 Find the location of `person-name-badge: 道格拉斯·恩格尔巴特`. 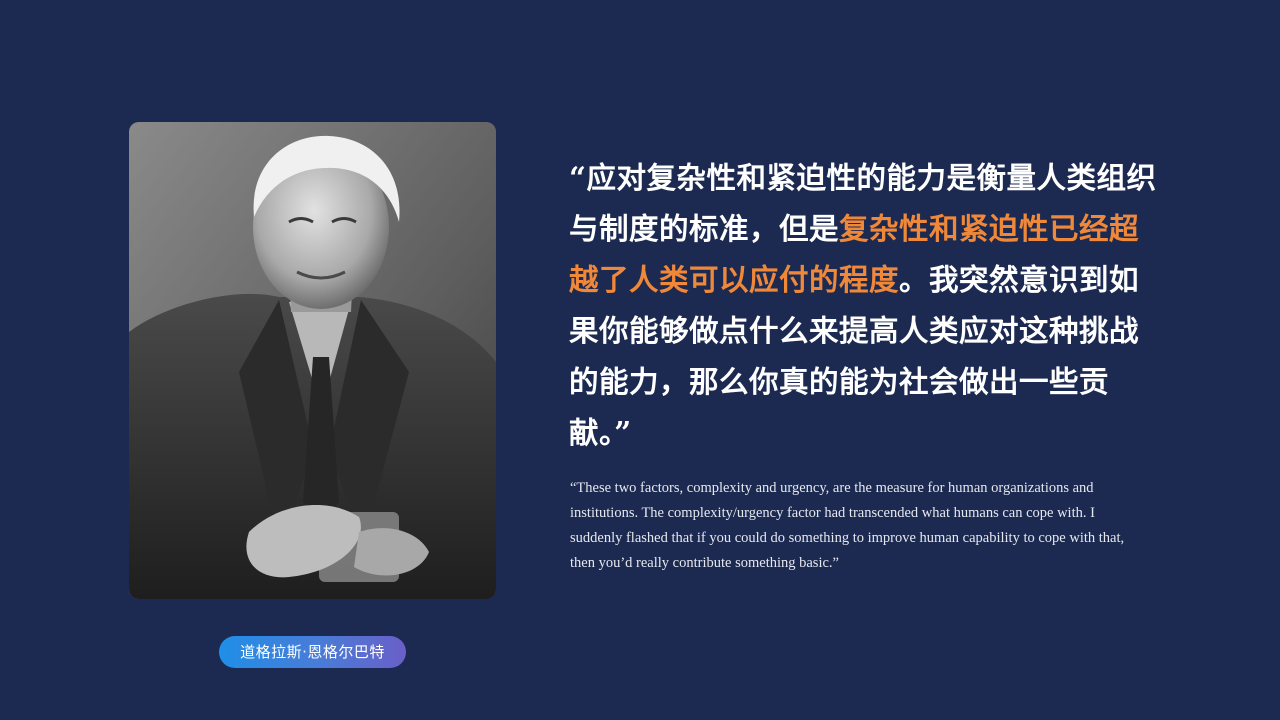

person-name-badge: 道格拉斯·恩格尔巴特 is located at coordinates (312, 652).